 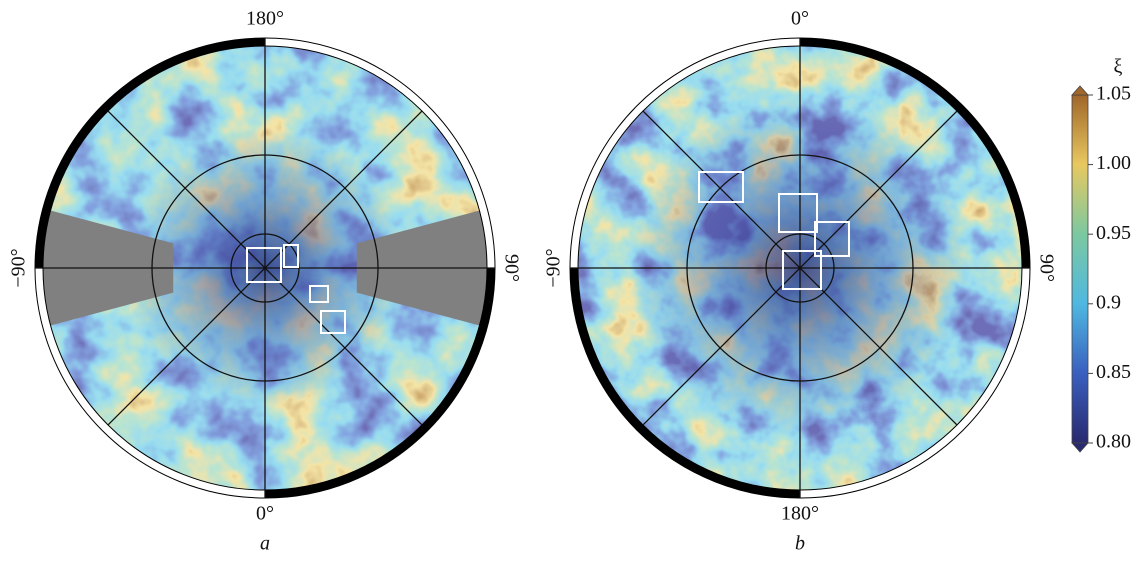 I want to click on colorbar-tick-label: 0.85, so click(x=1113, y=372).